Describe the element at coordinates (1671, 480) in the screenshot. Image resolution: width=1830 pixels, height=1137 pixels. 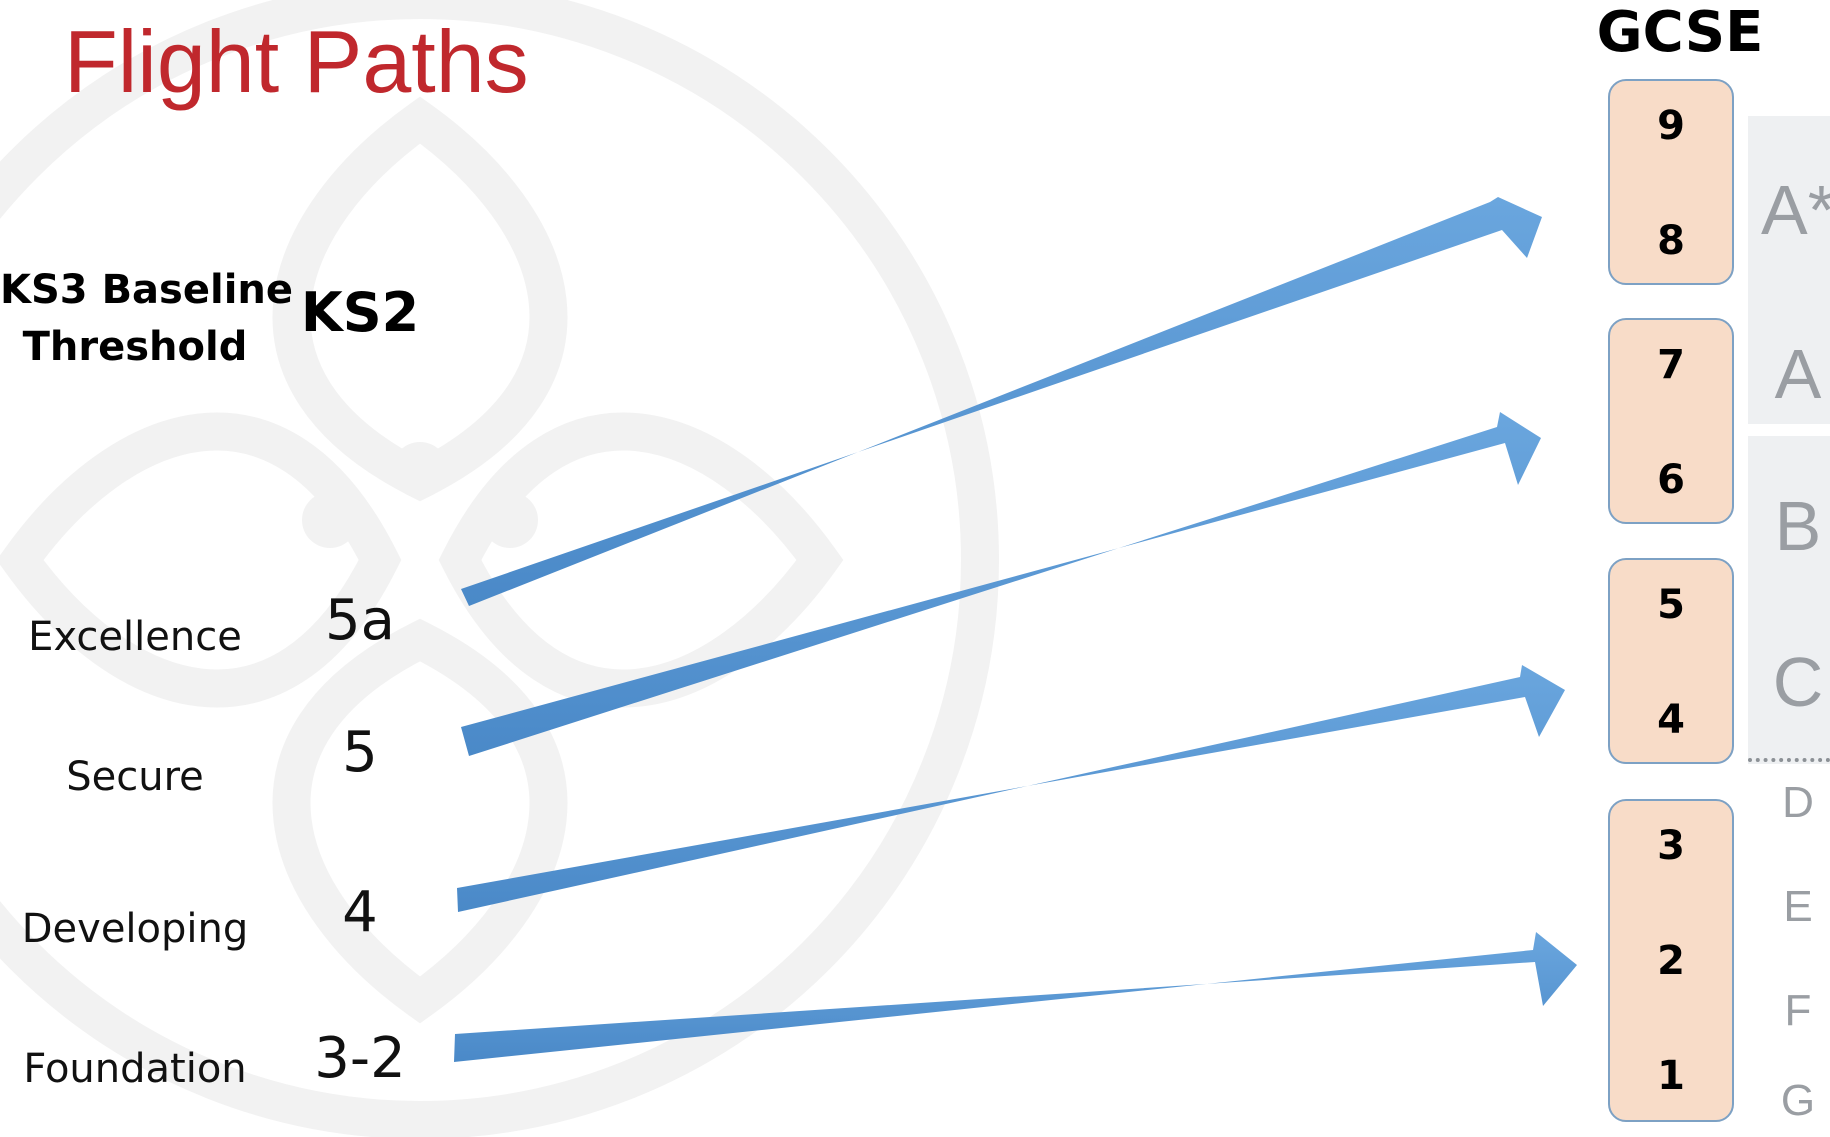
I see `gcse-grade-6: 6` at that location.